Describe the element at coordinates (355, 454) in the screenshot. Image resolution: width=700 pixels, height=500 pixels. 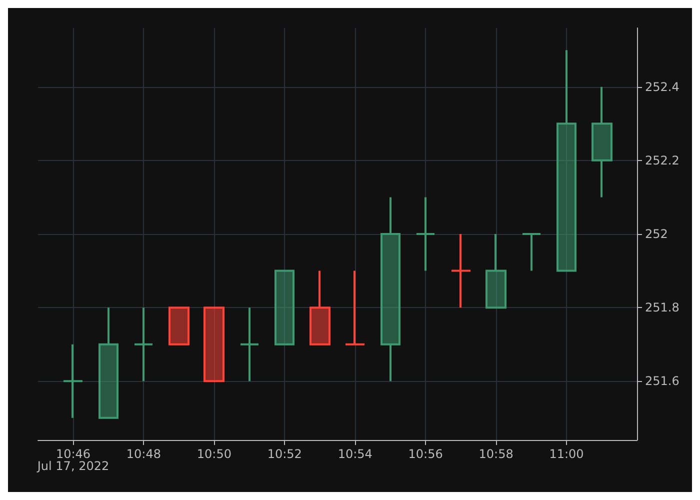
I see `x-tick-label: 10:54` at that location.